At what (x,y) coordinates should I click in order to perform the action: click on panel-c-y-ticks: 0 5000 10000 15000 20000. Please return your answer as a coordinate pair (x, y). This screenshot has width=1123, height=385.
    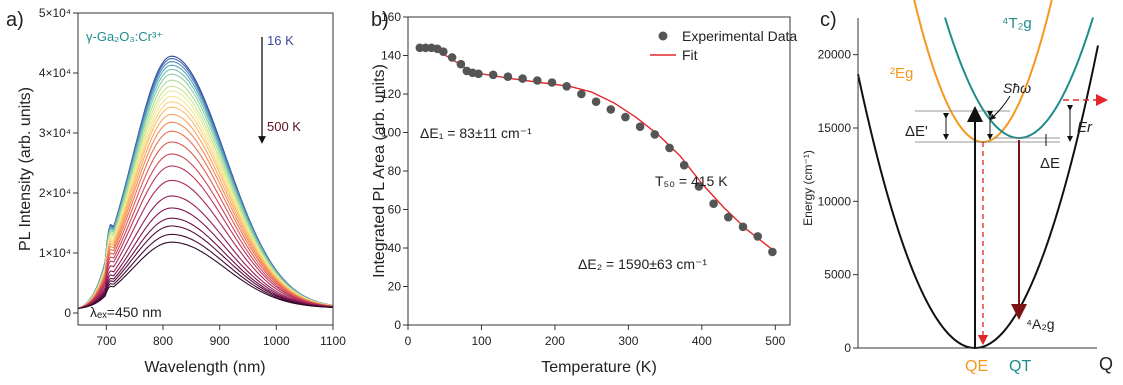
    Looking at the image, I should click on (838, 201).